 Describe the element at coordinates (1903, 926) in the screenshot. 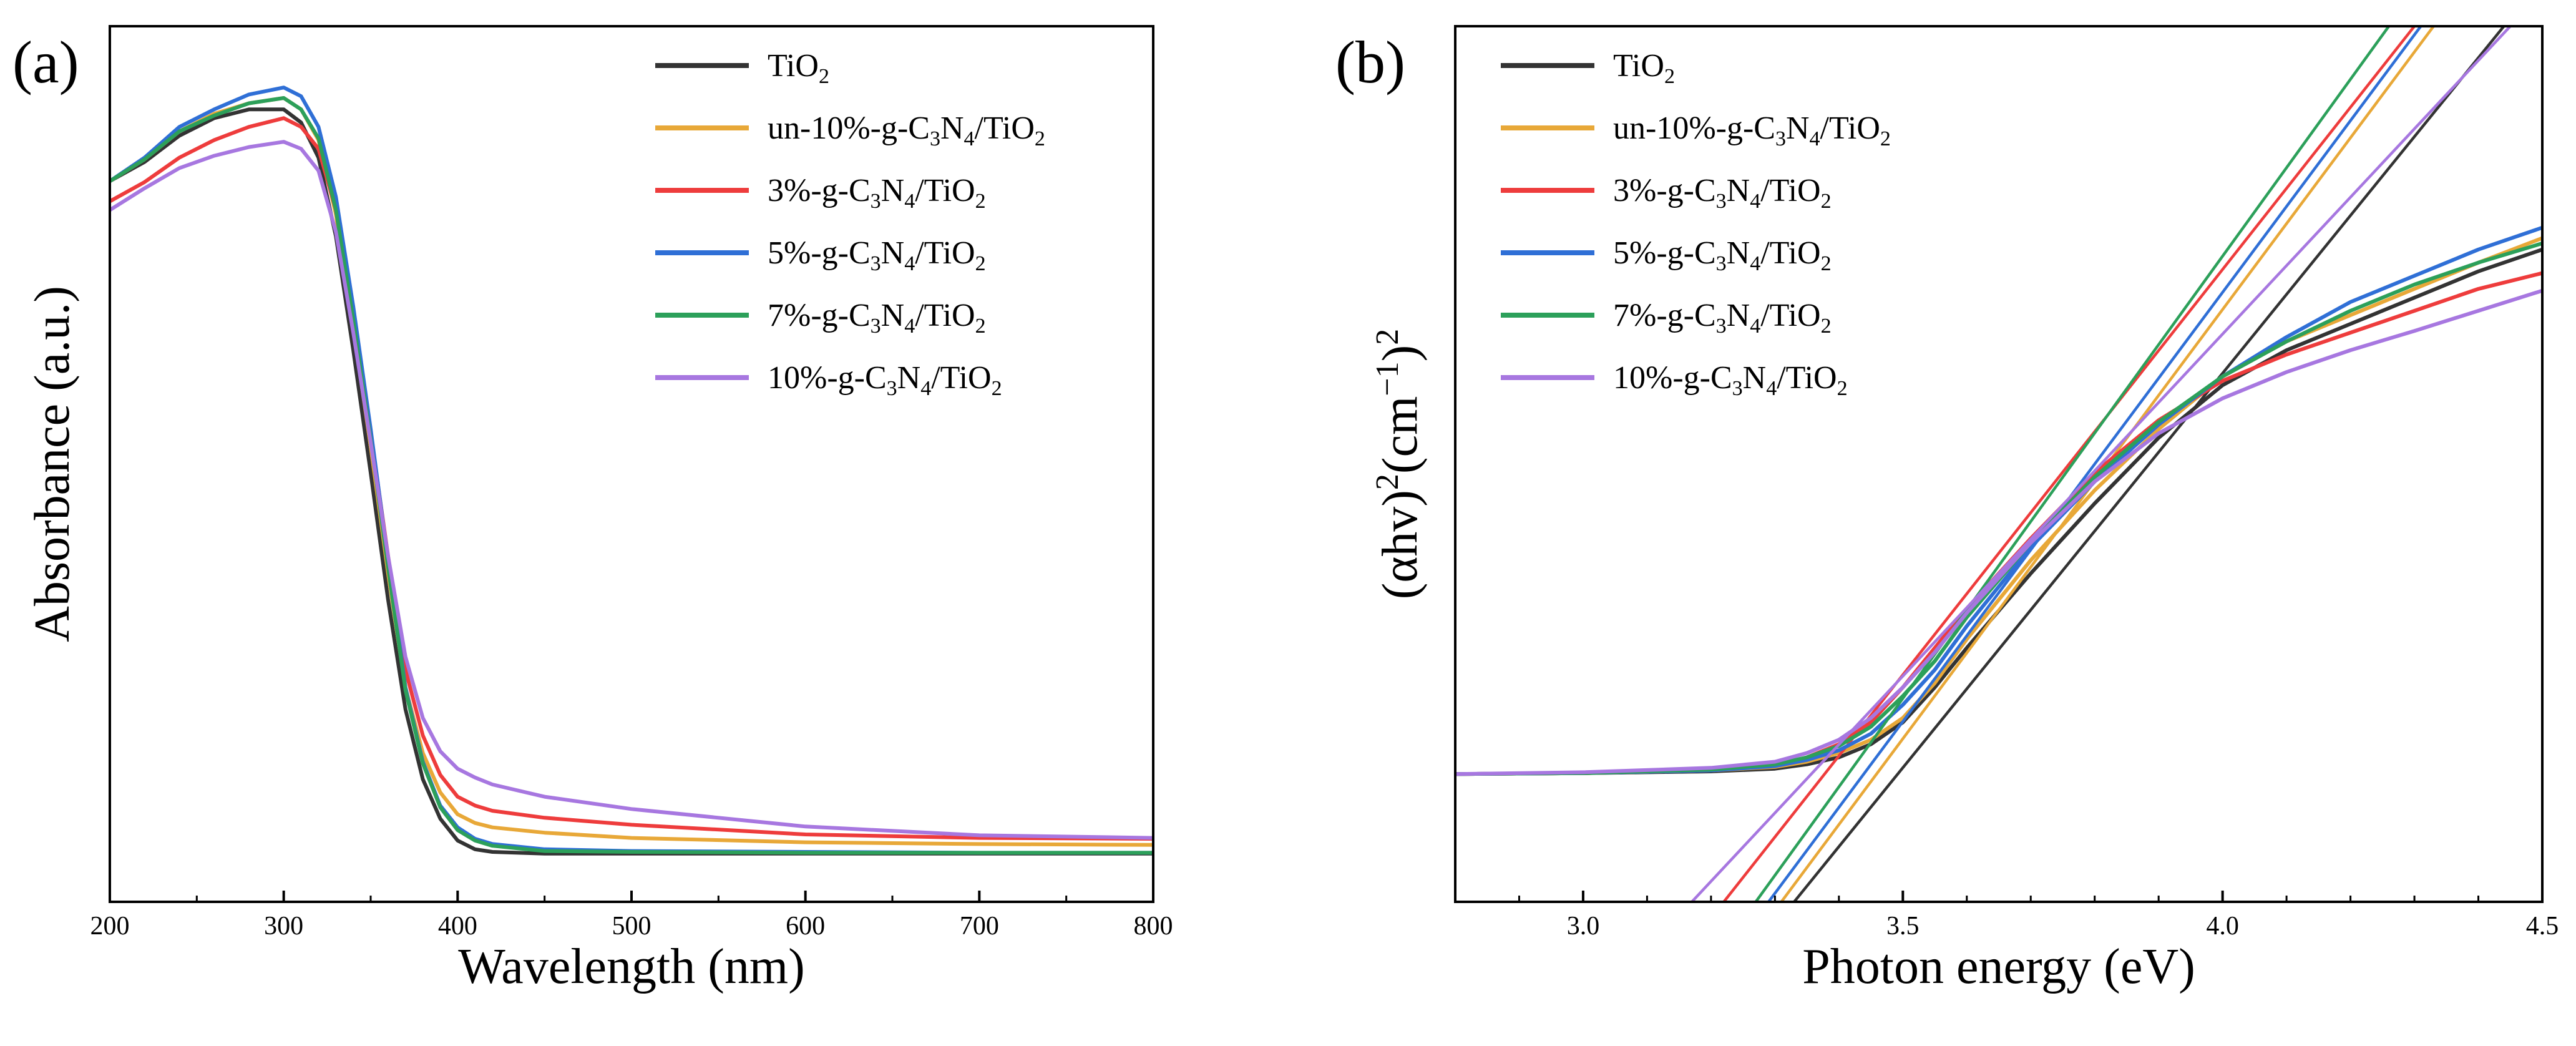

I see `x-tick-label: 3.5` at that location.